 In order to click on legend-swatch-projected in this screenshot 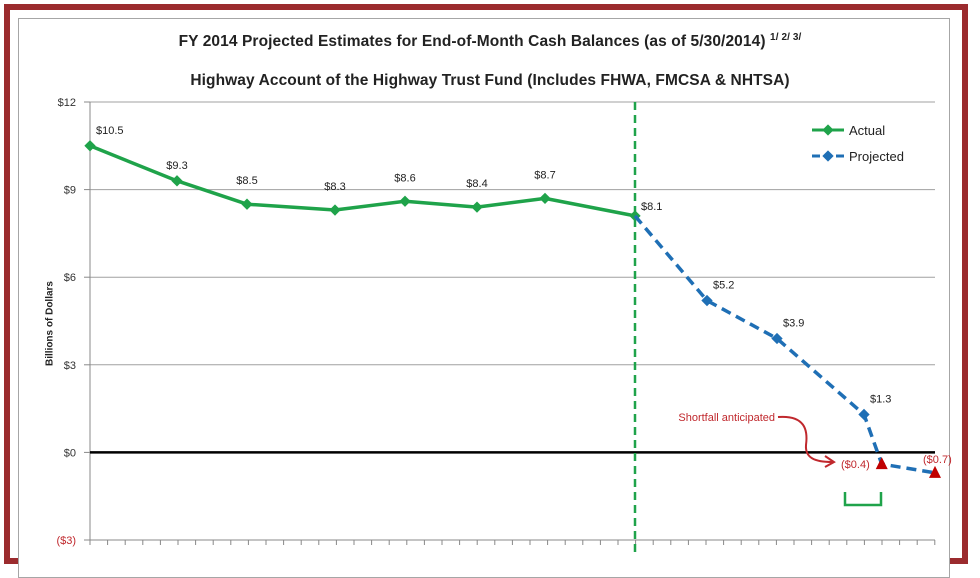, I will do `click(828, 156)`.